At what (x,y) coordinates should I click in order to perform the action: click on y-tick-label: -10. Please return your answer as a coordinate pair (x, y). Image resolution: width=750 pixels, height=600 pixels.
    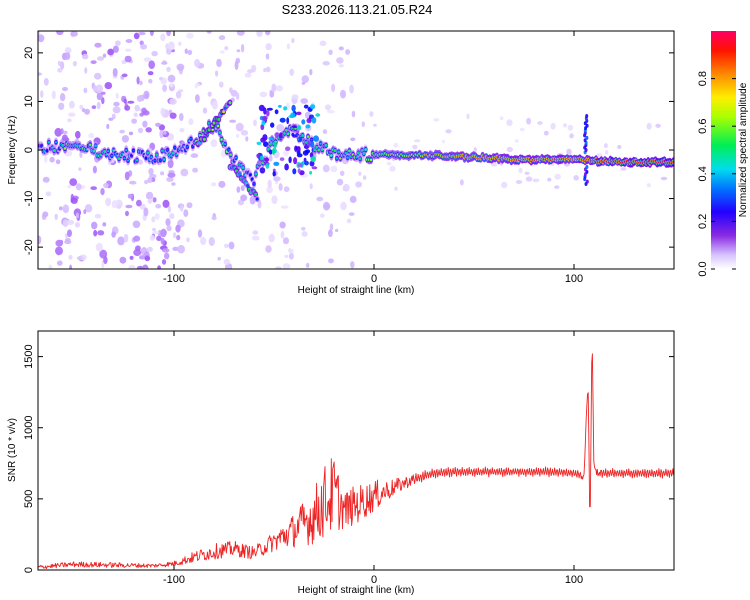
    Looking at the image, I should click on (29, 199).